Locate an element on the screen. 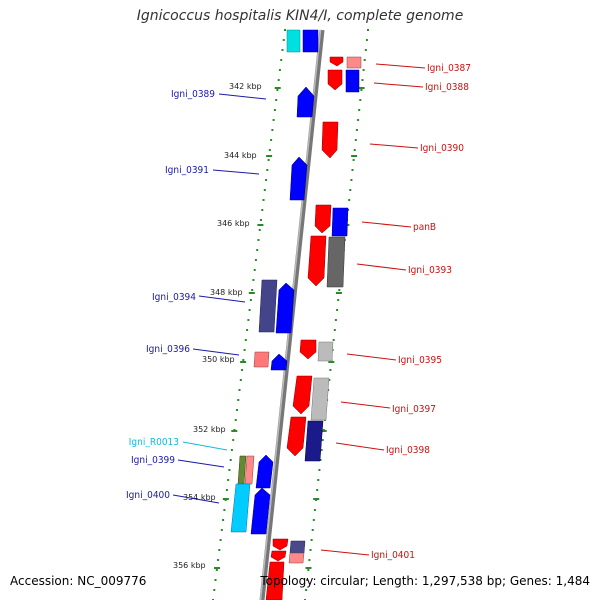  label-igni-r0013: Igni_R0013 is located at coordinates (154, 442).